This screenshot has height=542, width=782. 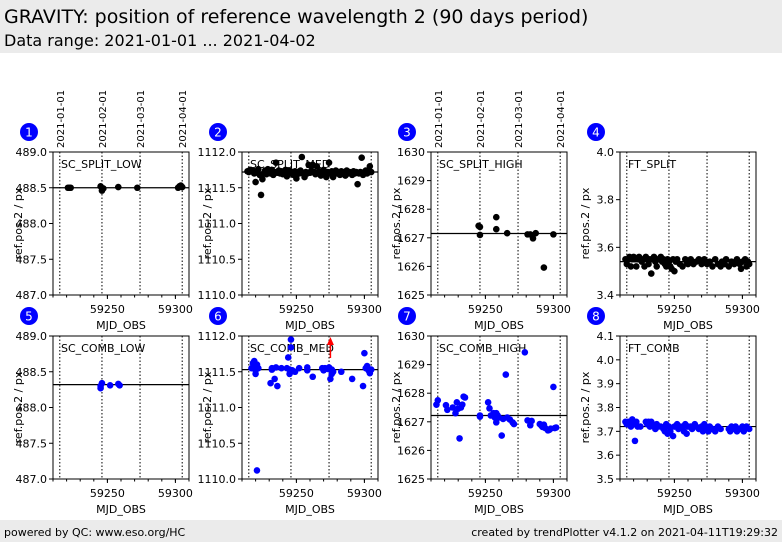 I want to click on y-tick-label: 487.0, so click(x=32, y=295).